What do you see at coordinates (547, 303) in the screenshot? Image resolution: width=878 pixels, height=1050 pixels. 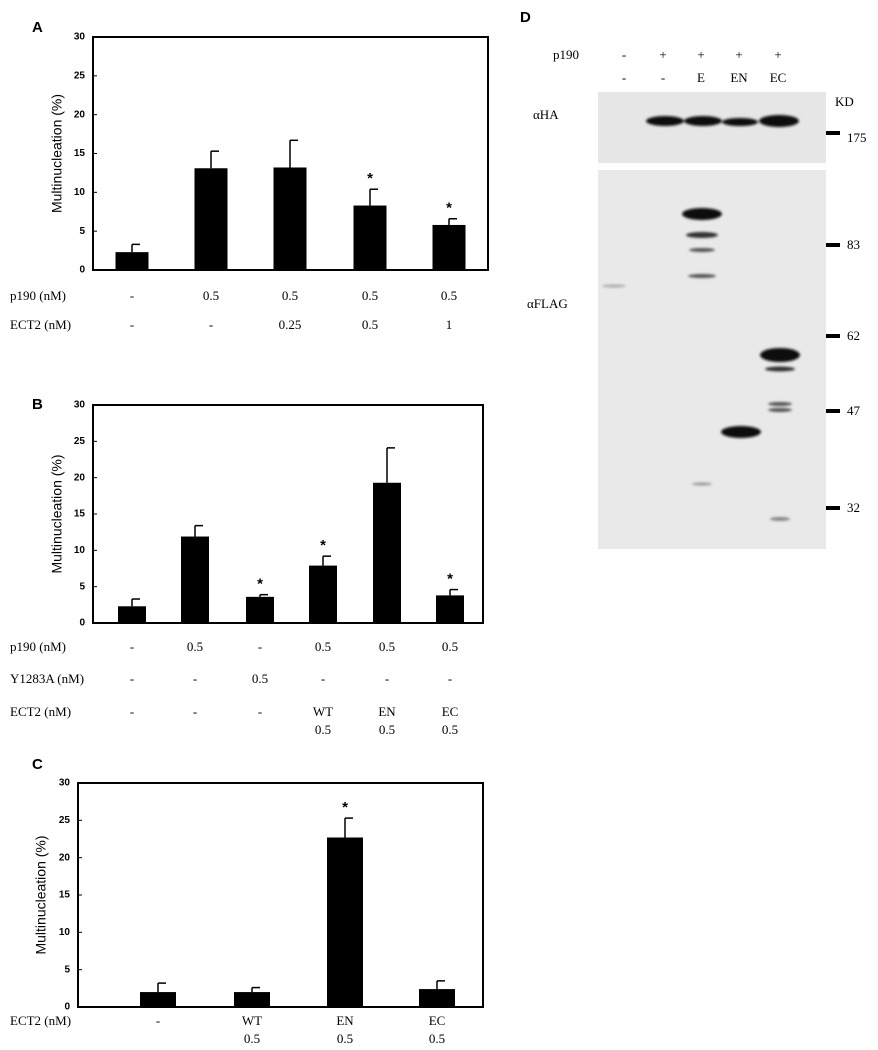 I see `antibody-label: αFLAG` at bounding box center [547, 303].